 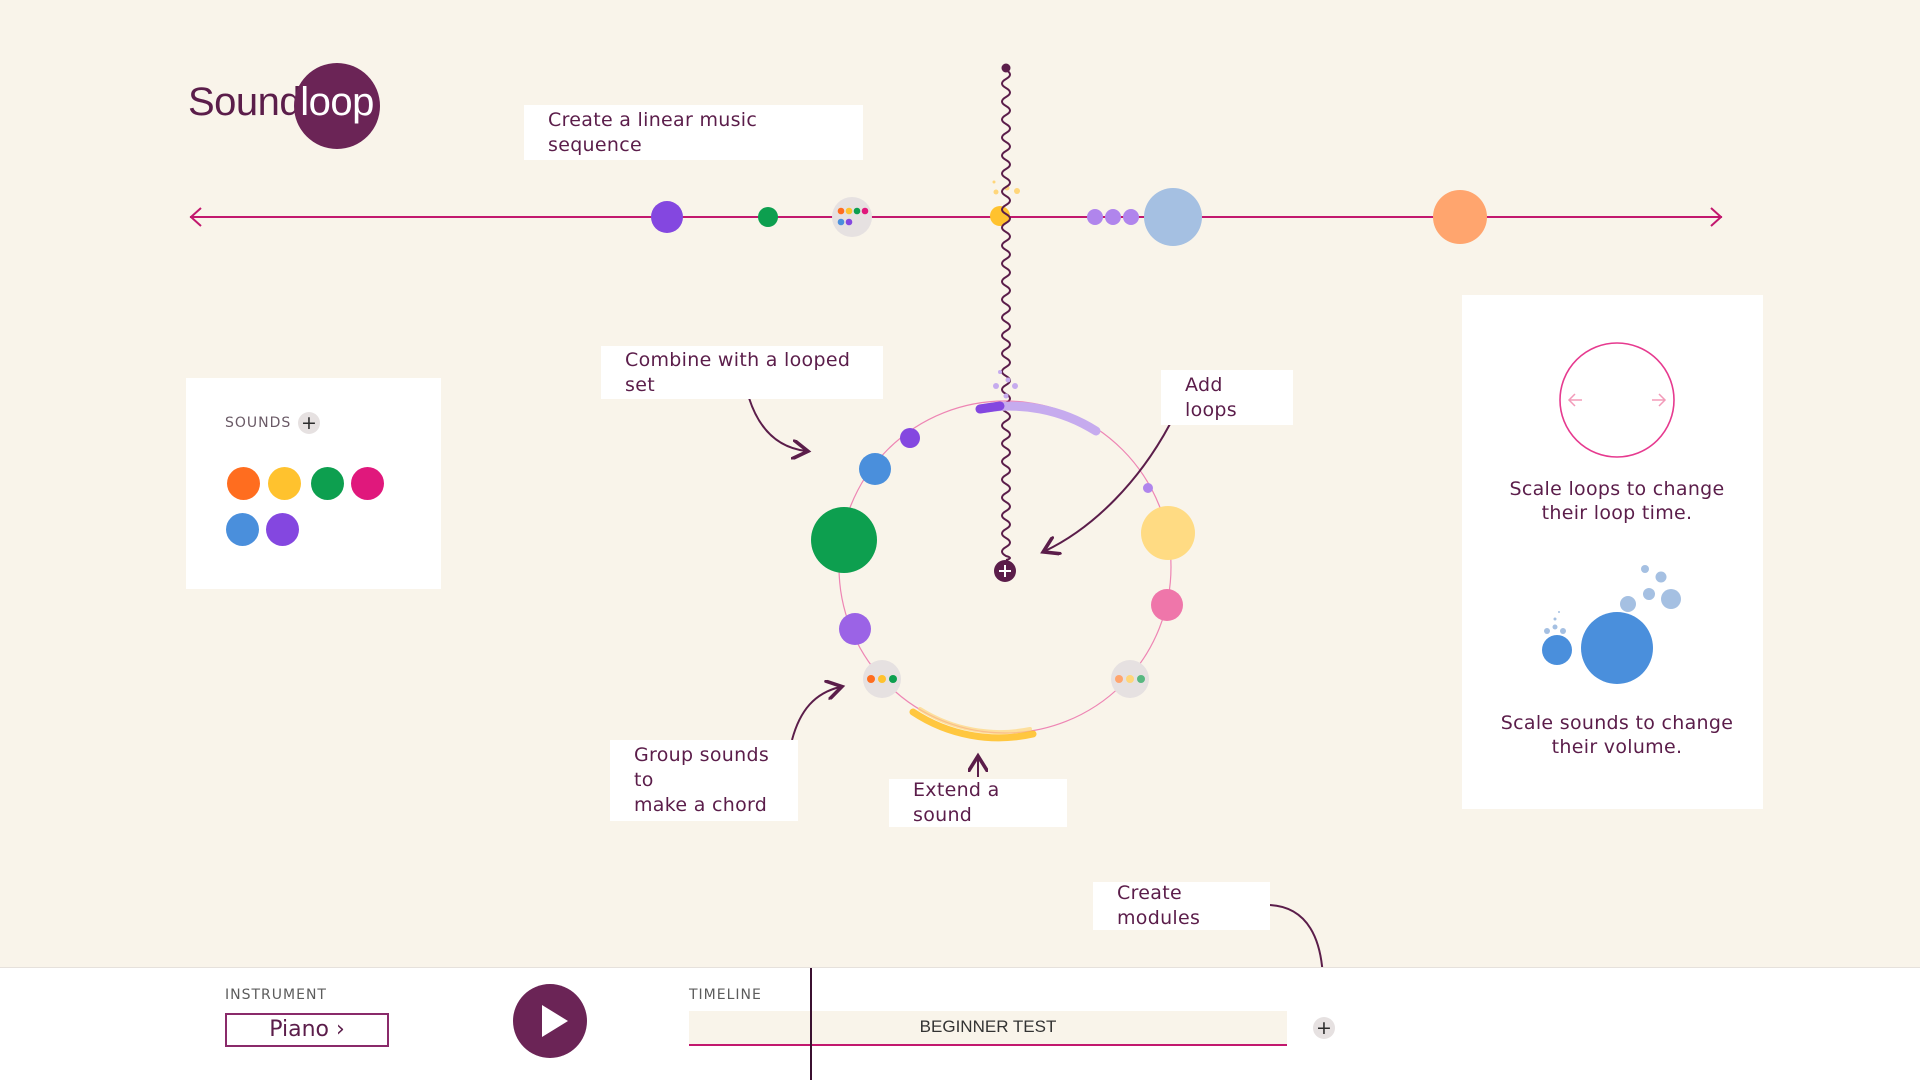 What do you see at coordinates (1159, 905) in the screenshot?
I see `callout-text: Create modules` at bounding box center [1159, 905].